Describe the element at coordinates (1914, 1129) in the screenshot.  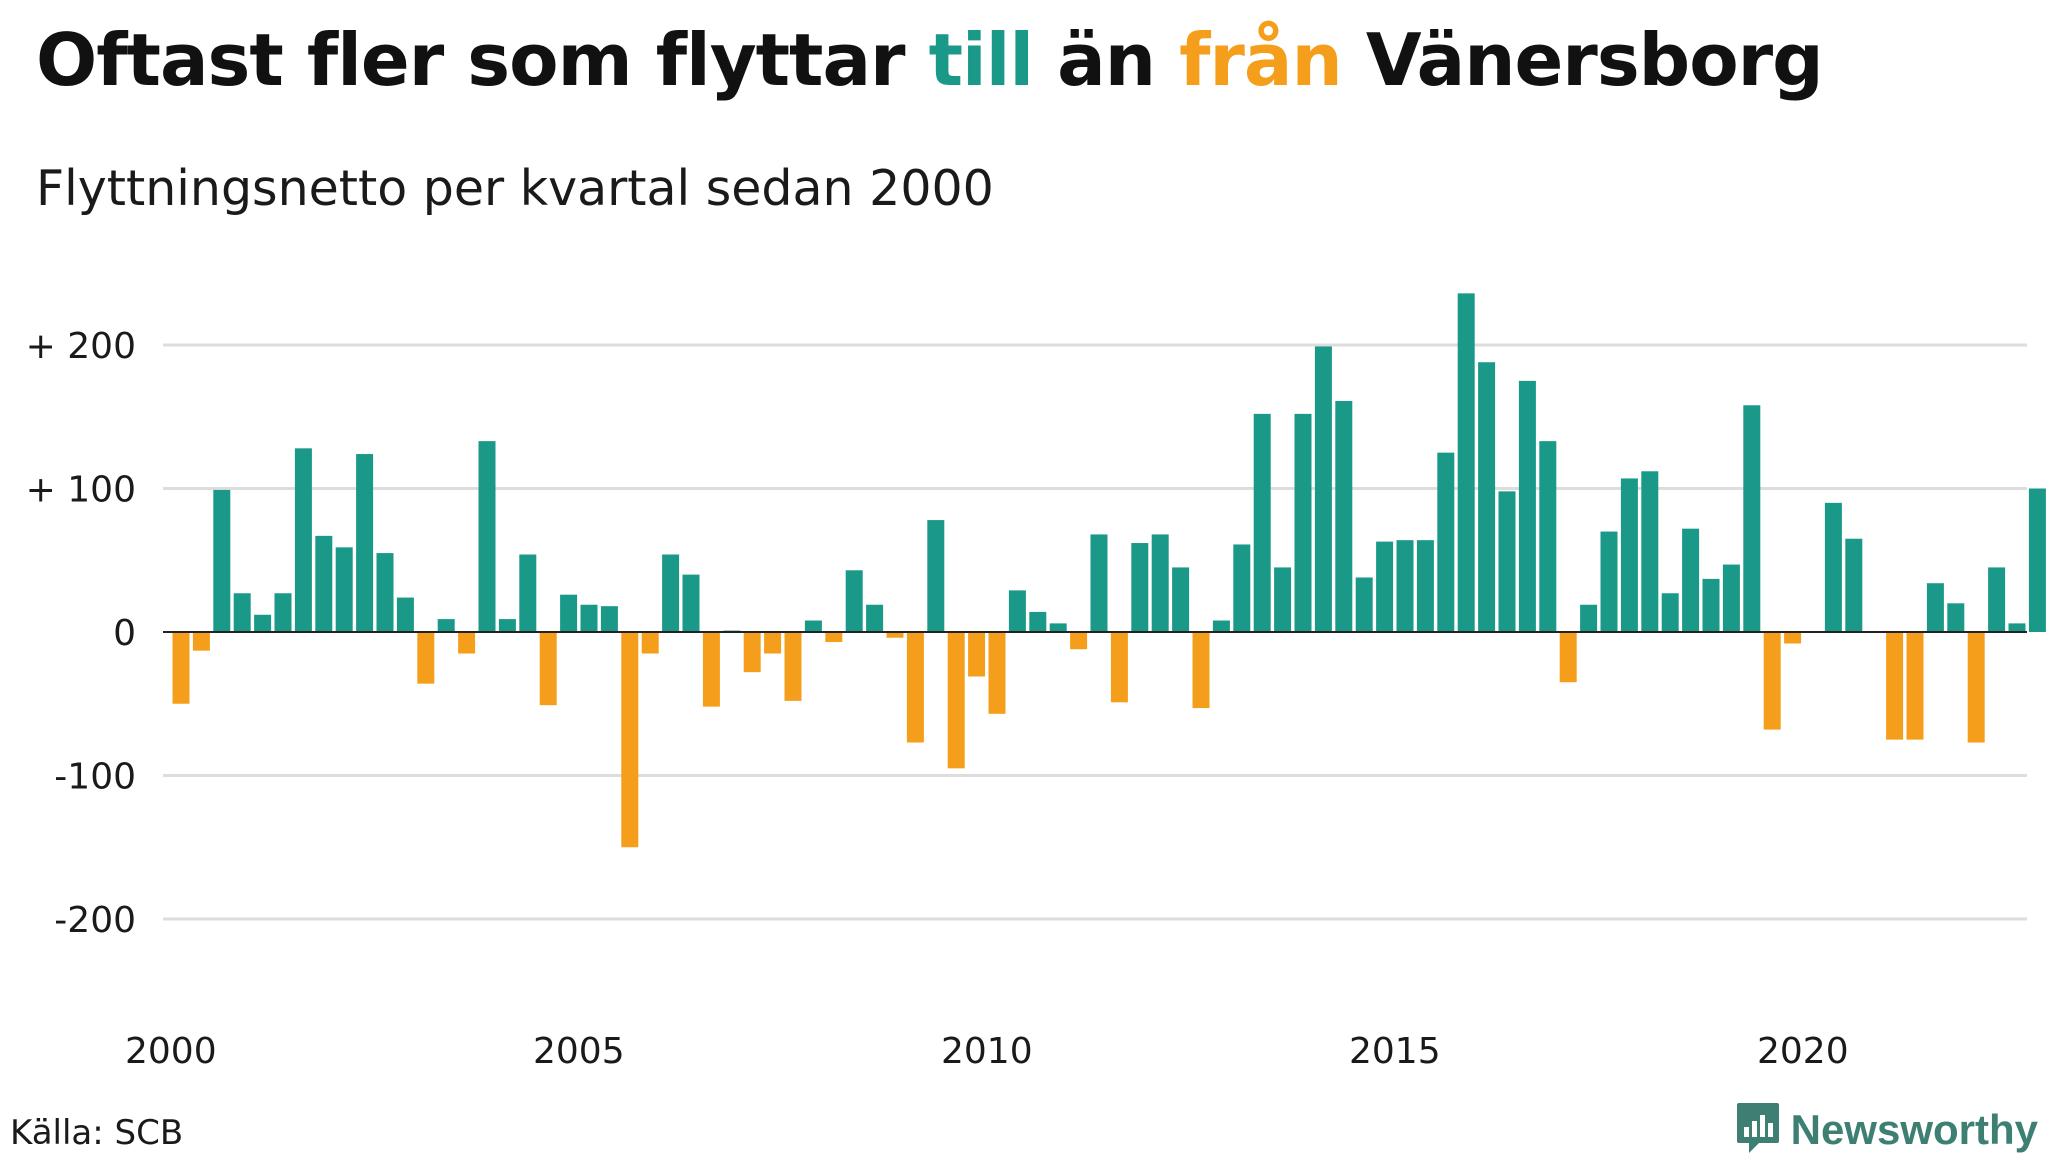
I see `brand-name: Newsworthy` at that location.